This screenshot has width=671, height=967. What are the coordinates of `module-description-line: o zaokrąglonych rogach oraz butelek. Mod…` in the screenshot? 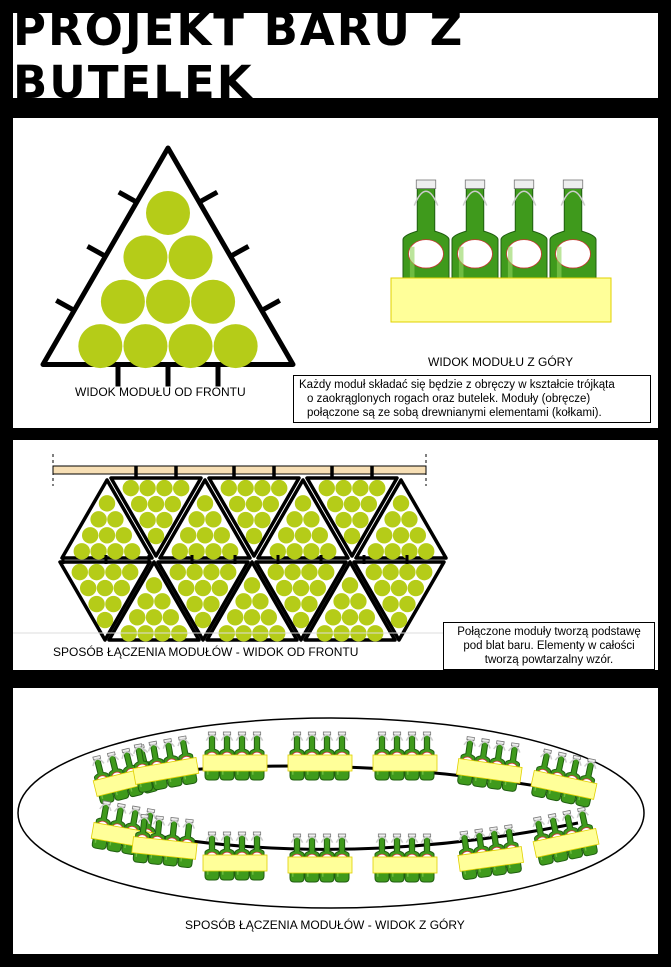 It's located at (449, 399).